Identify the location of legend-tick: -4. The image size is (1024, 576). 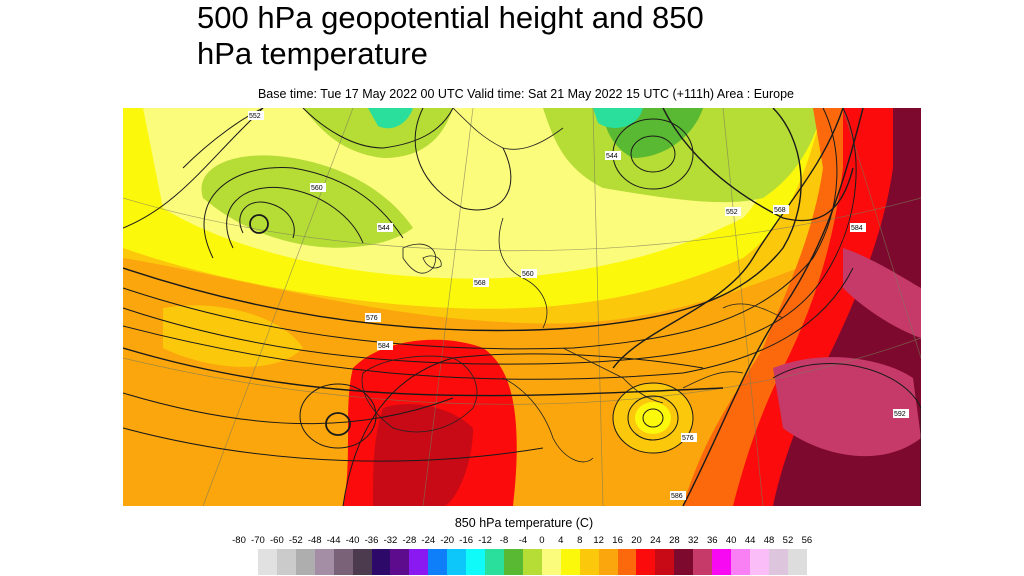
(523, 540).